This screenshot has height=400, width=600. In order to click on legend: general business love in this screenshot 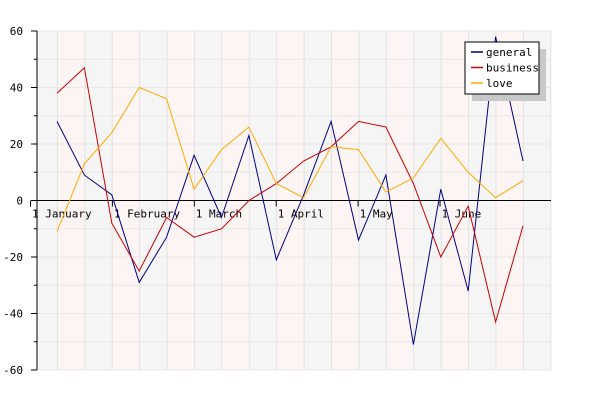, I will do `click(505, 71)`.